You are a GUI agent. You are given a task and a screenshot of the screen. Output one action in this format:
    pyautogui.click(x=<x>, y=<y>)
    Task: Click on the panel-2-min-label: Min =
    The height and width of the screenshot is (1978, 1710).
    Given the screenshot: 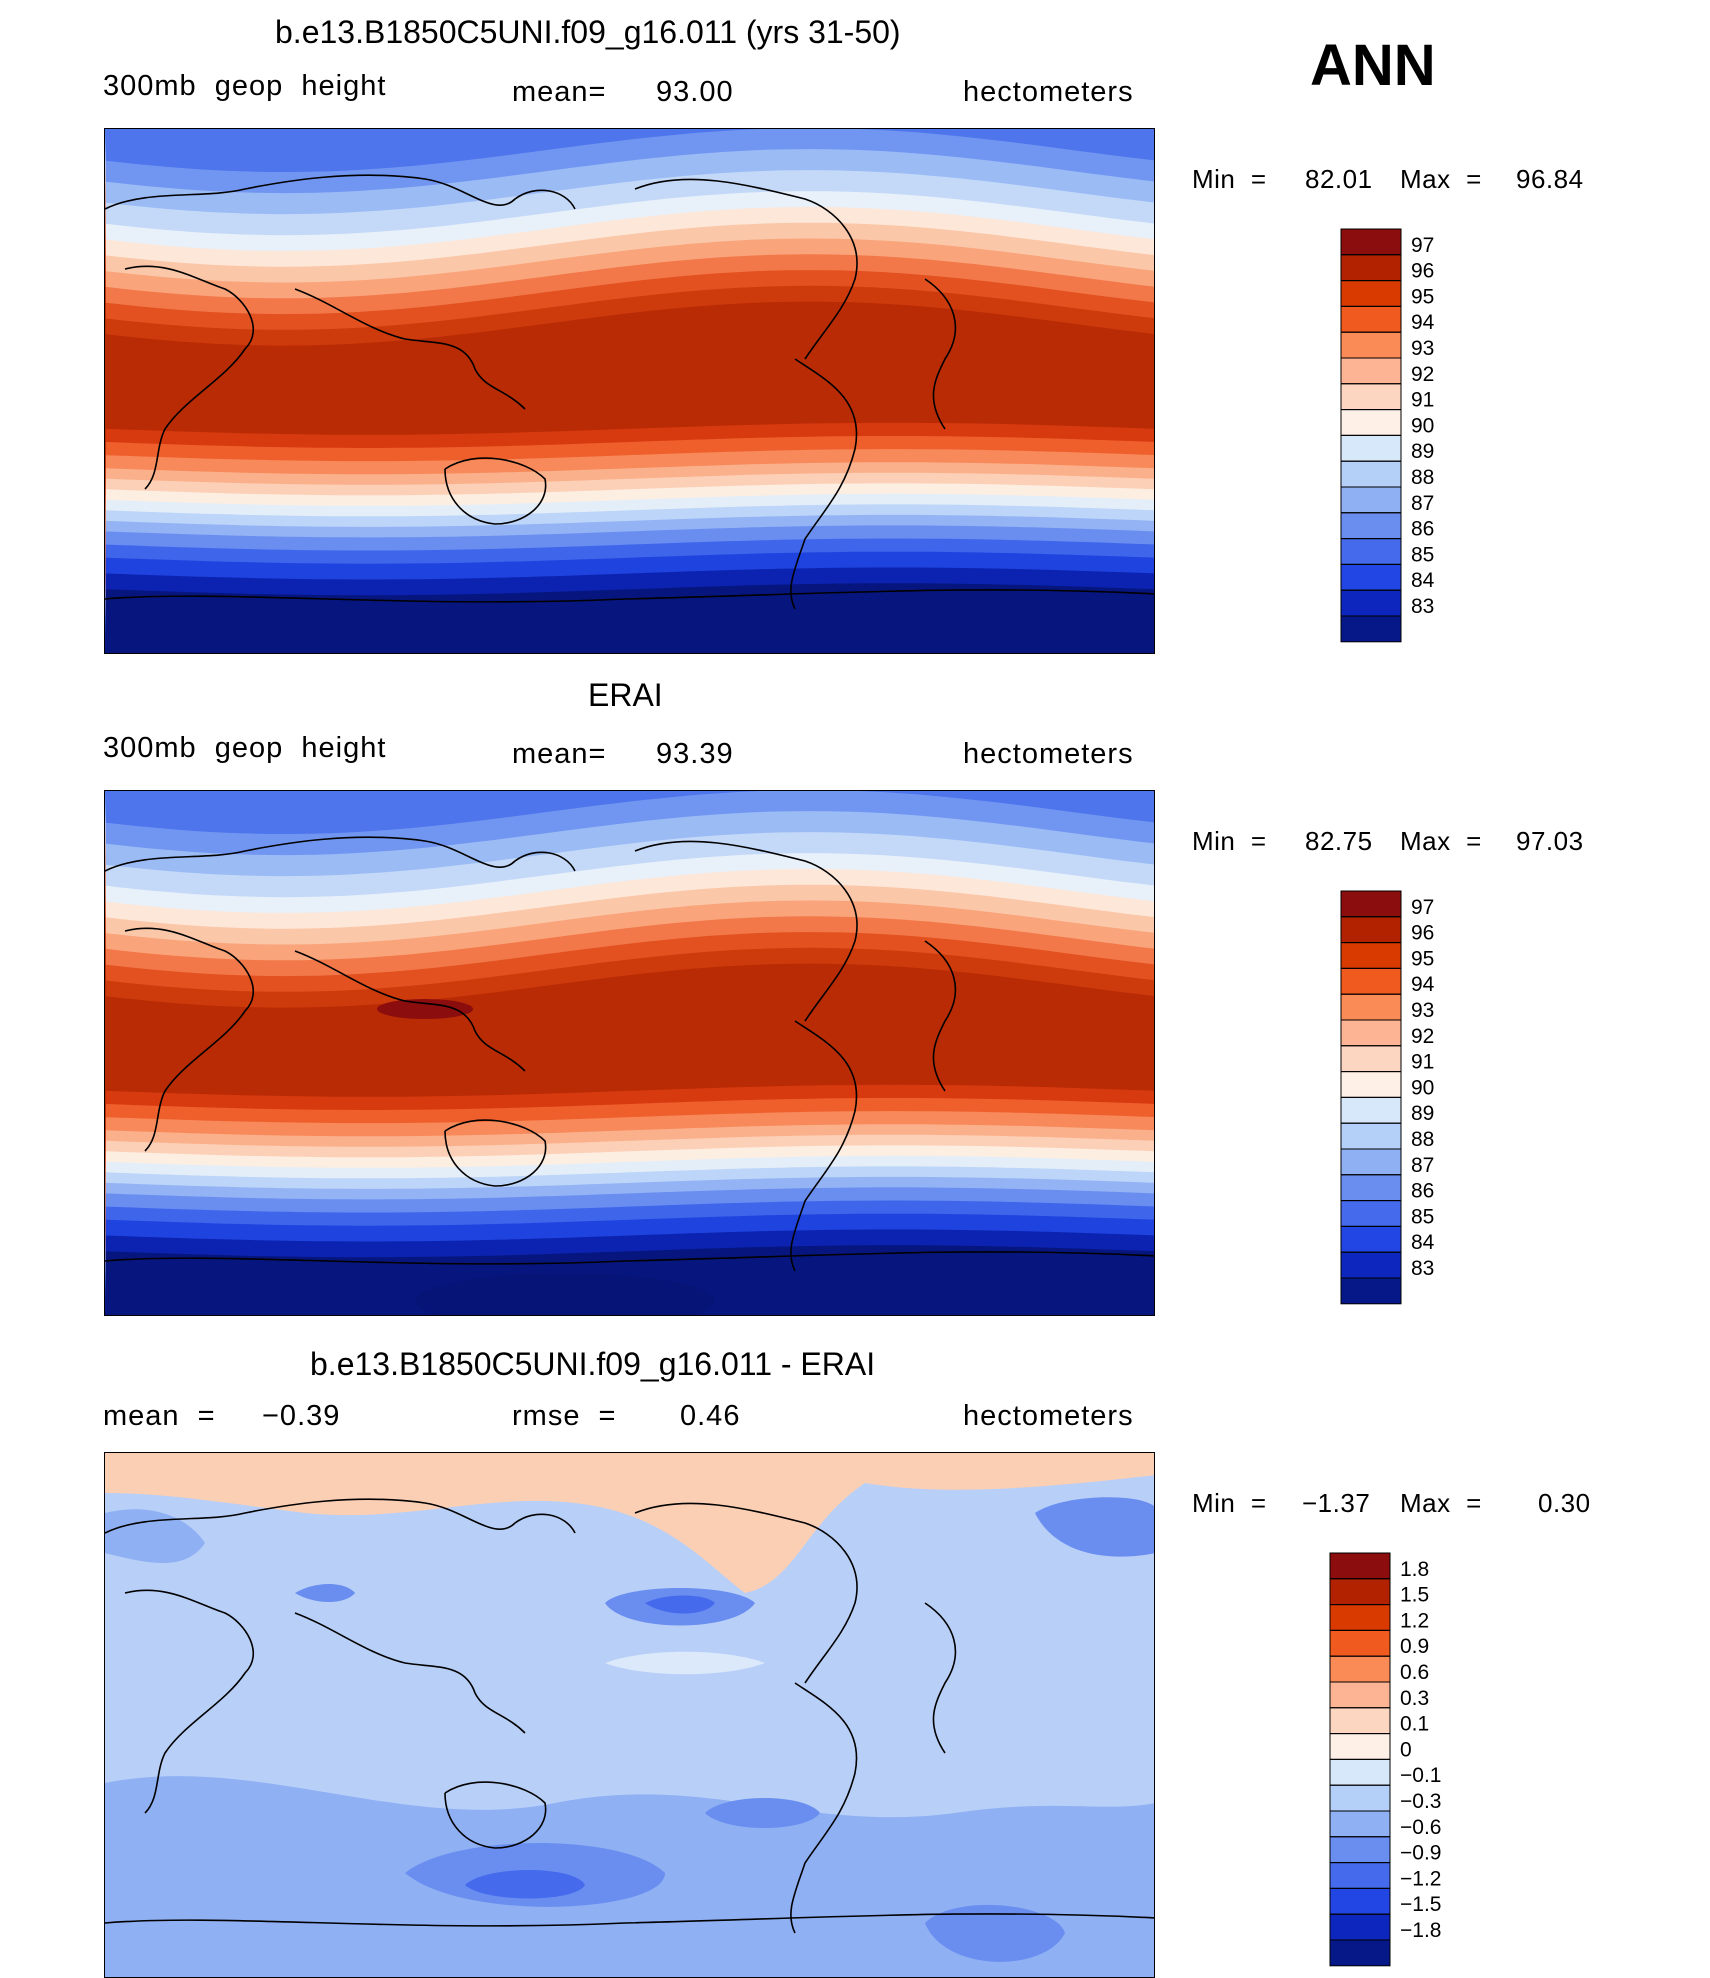 What is the action you would take?
    pyautogui.click(x=1229, y=841)
    